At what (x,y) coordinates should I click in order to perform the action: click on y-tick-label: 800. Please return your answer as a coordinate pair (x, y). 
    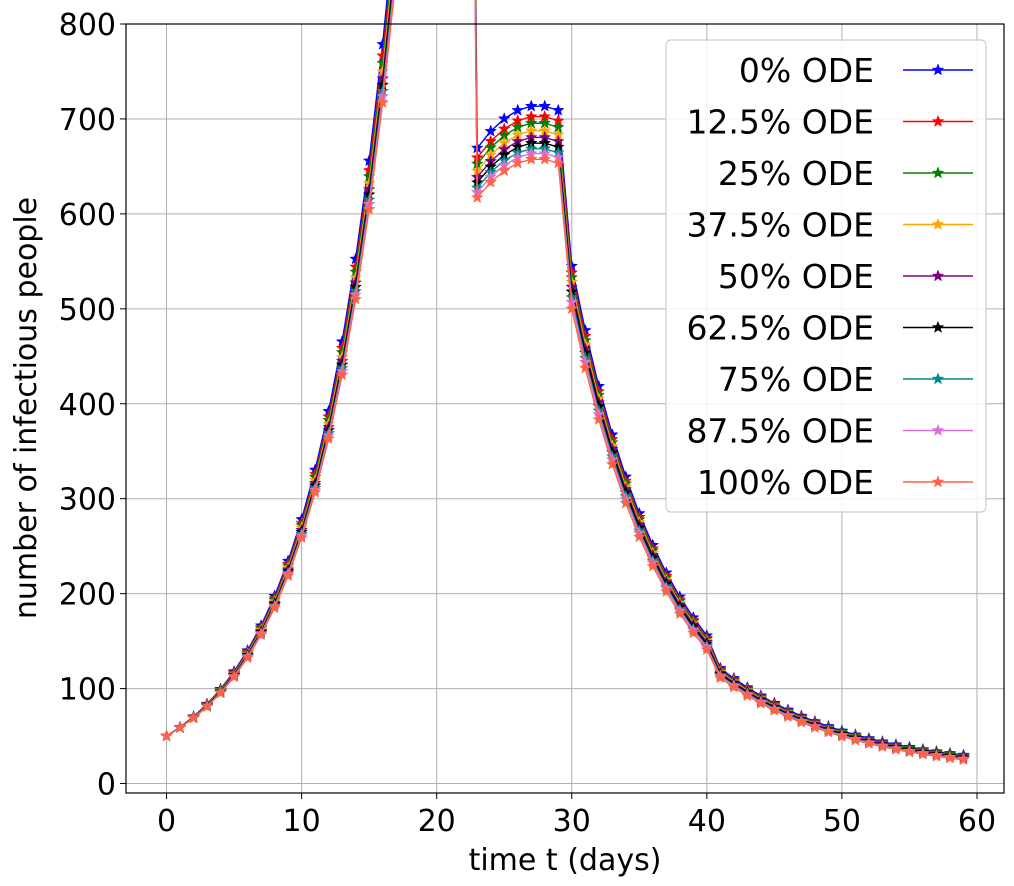
    Looking at the image, I should click on (87, 25).